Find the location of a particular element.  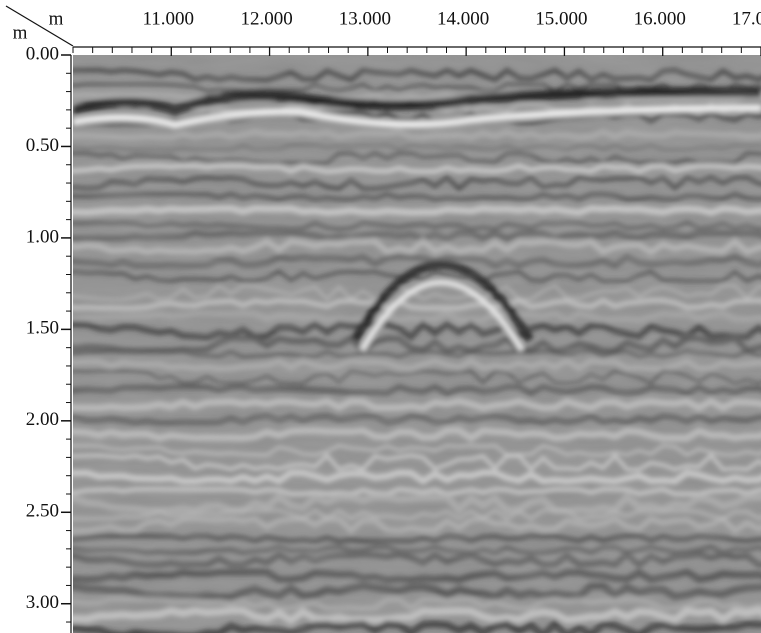

x-tick-label: 12.000 is located at coordinates (266, 18).